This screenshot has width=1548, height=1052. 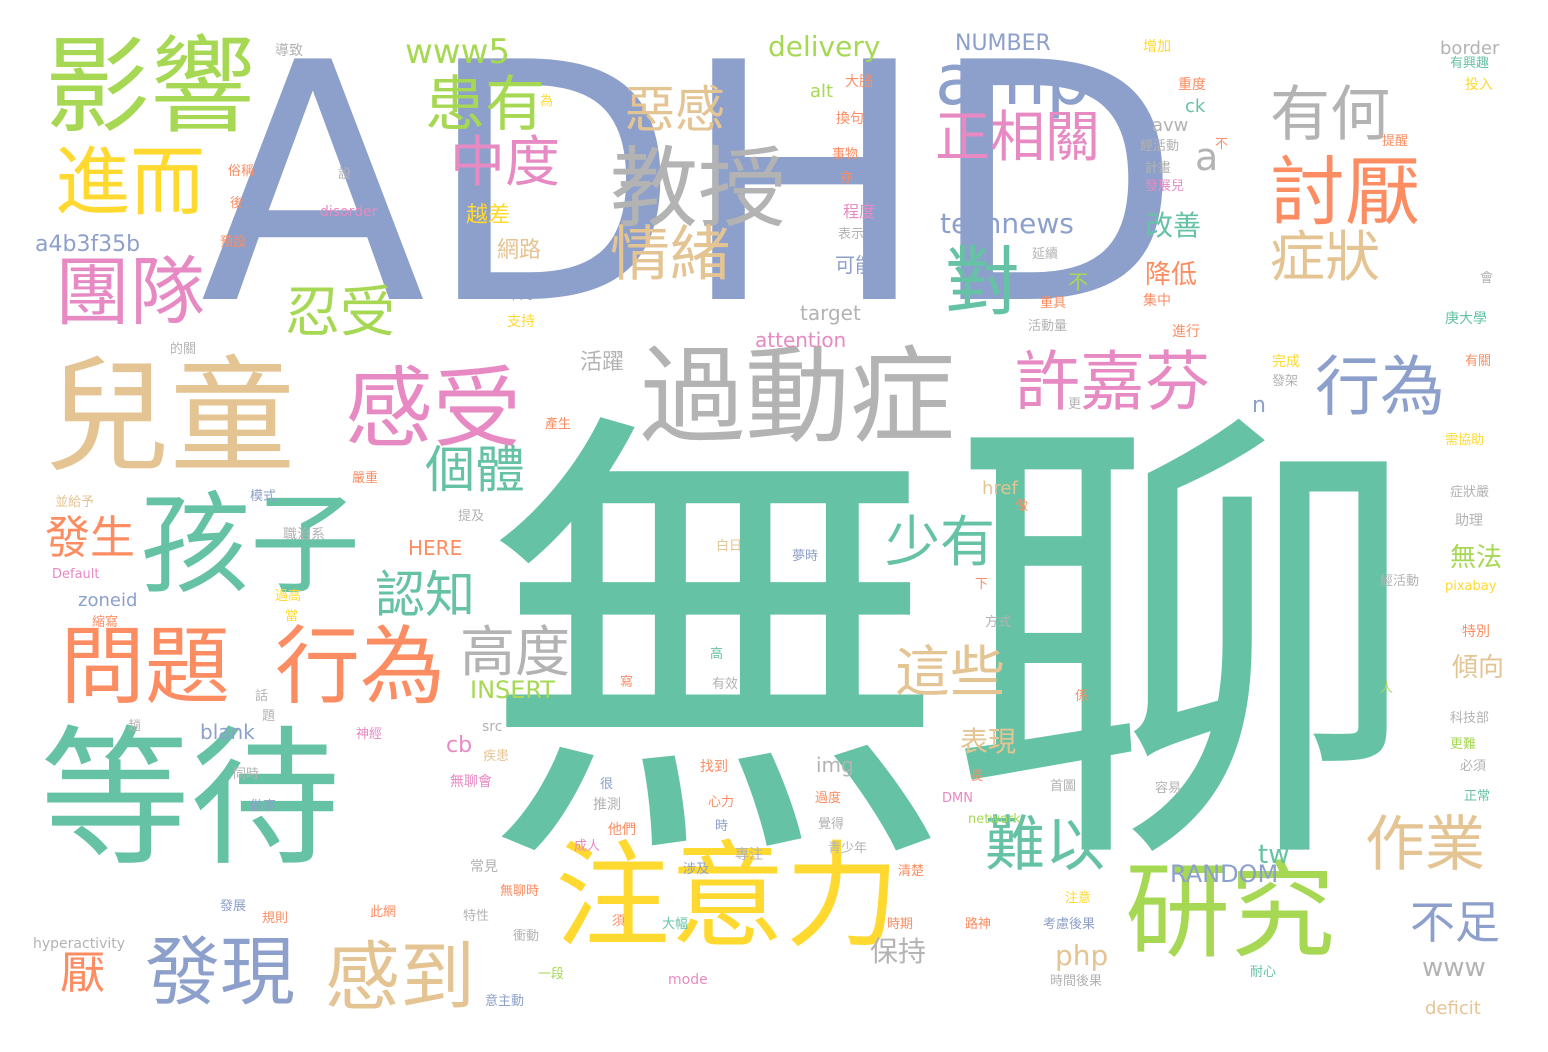 What do you see at coordinates (558, 424) in the screenshot?
I see `cloud-word: 產生` at bounding box center [558, 424].